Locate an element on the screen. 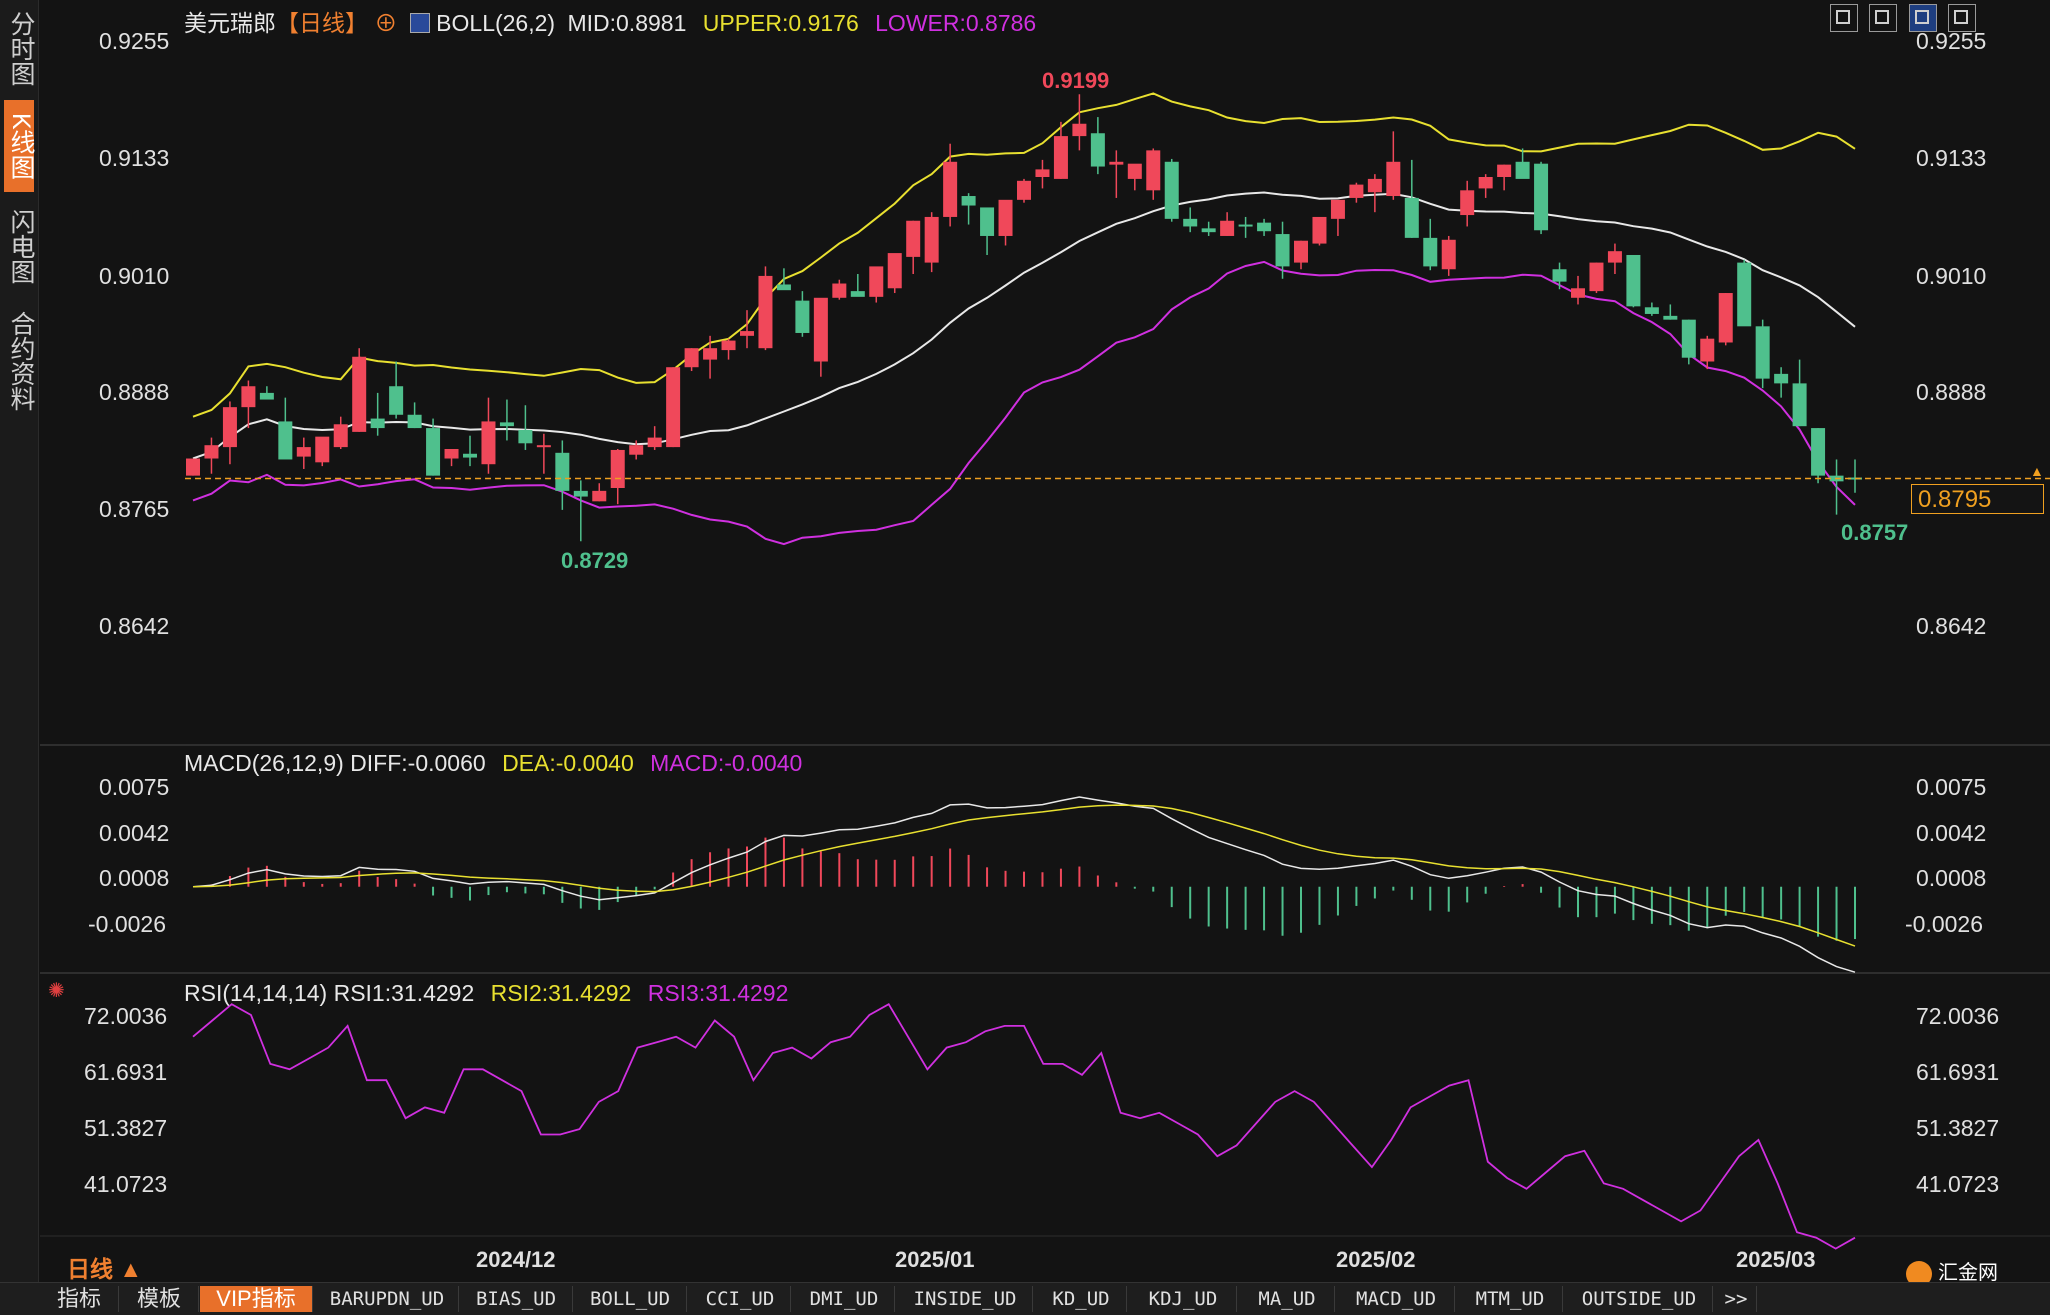 The image size is (2050, 1315). current-price-tag: 0.8795 is located at coordinates (1977, 499).